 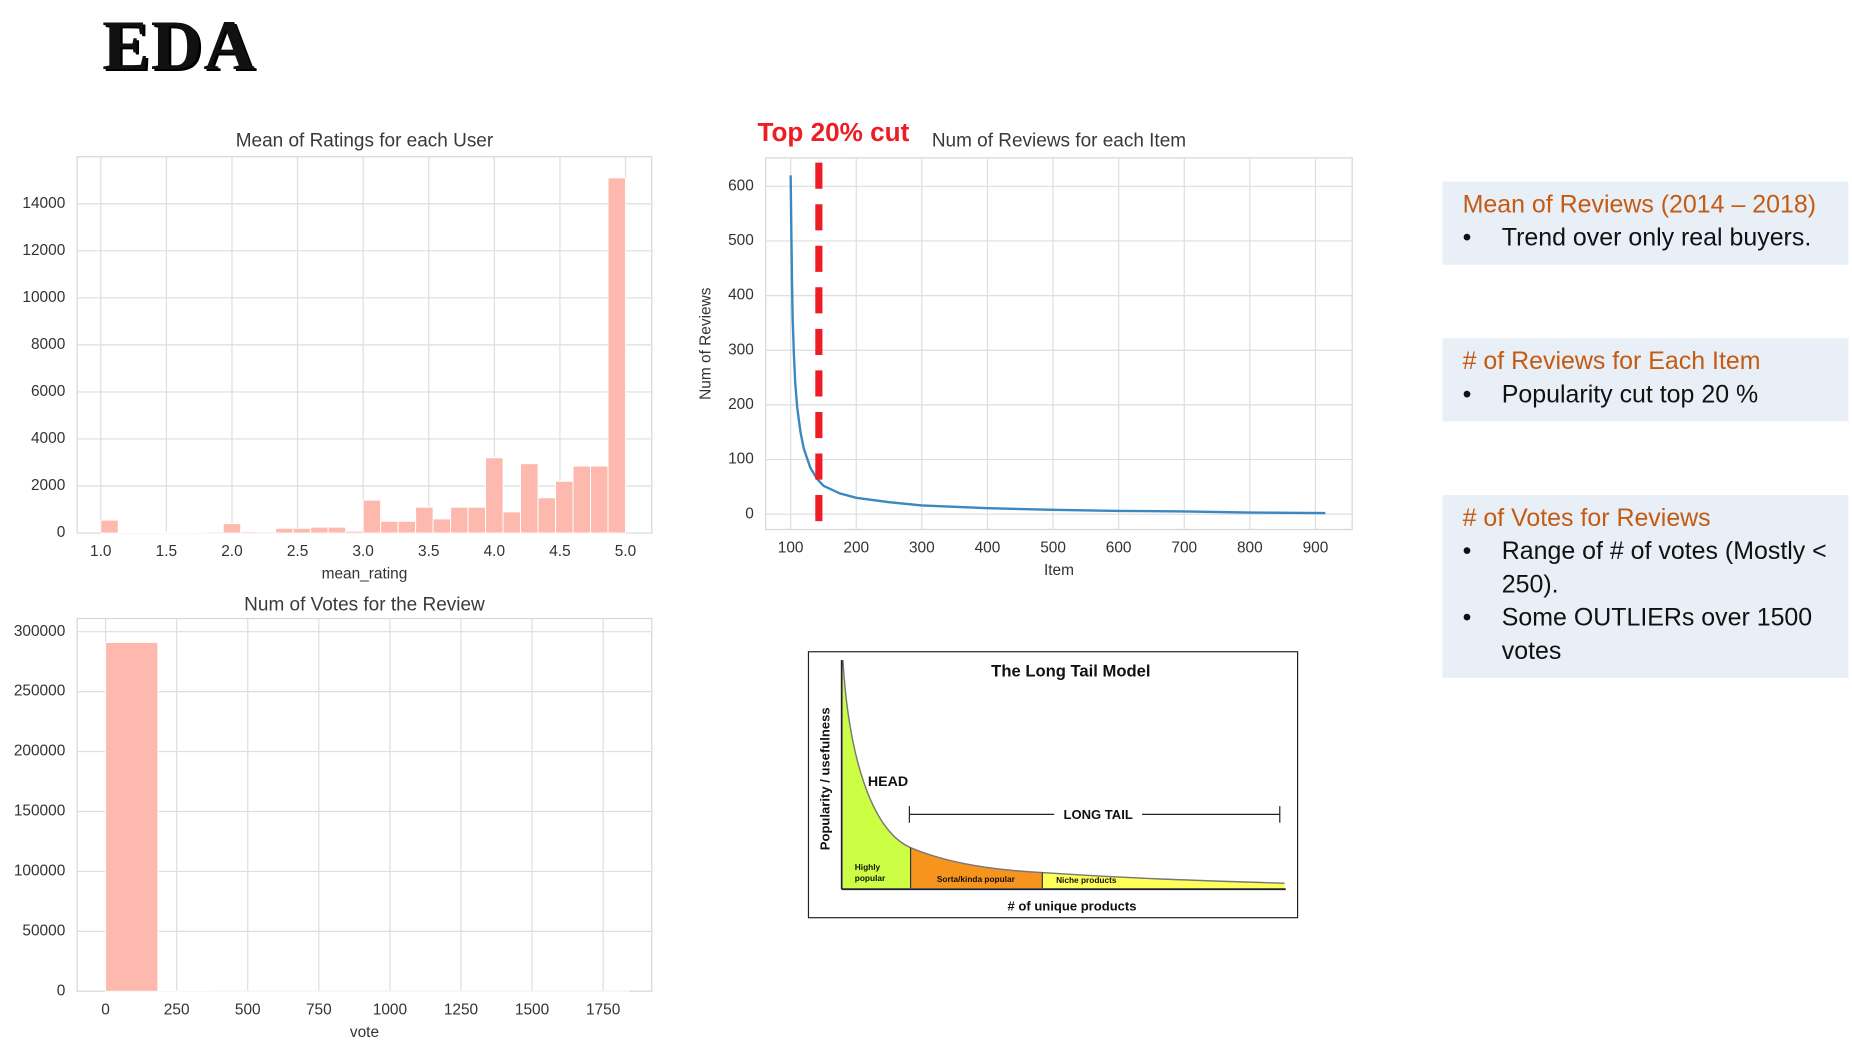 I want to click on y-tick-label: 300000, so click(x=39, y=631).